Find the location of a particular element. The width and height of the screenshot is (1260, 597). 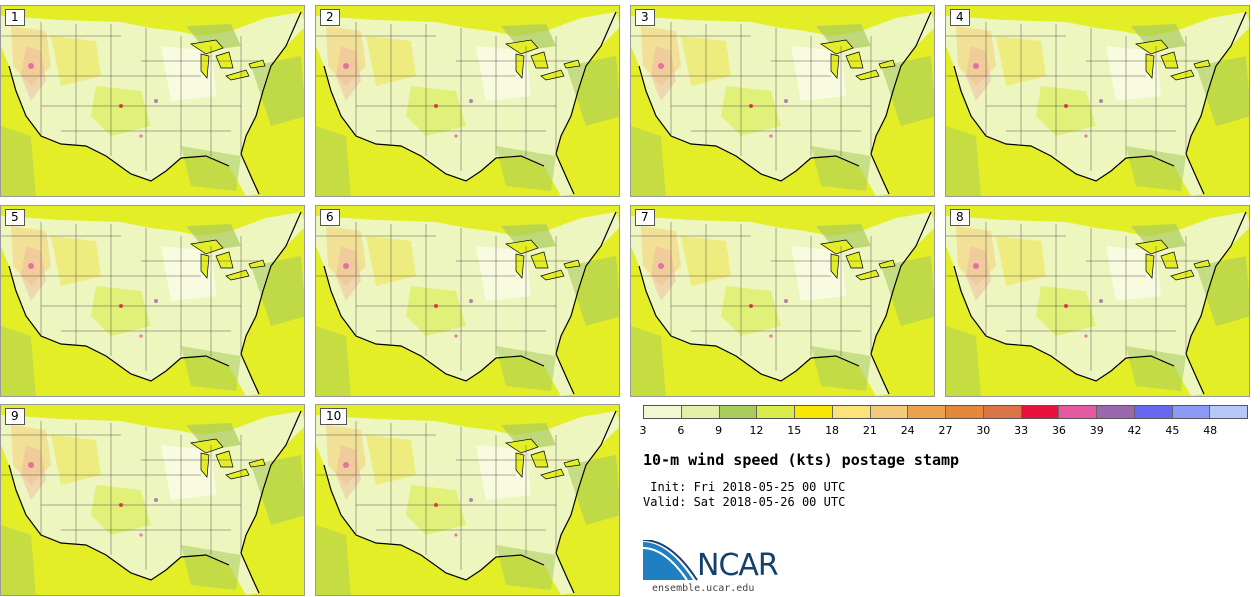

panel-number: 8 is located at coordinates (960, 217).